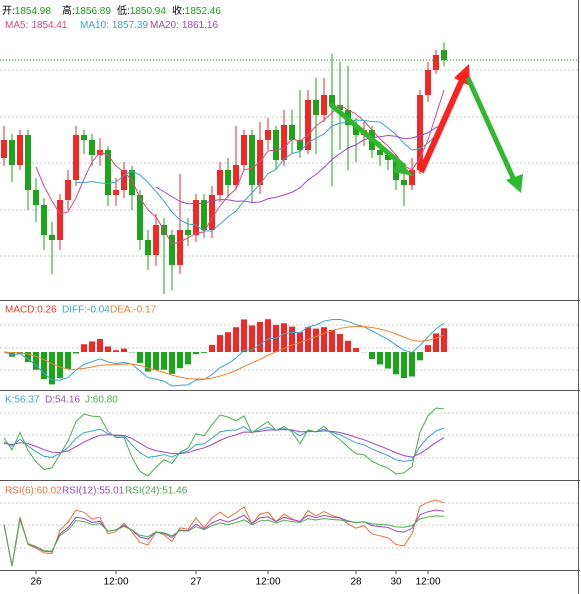 Image resolution: width=581 pixels, height=594 pixels. I want to click on ohlc-label: 低:1850.94, so click(141, 10).